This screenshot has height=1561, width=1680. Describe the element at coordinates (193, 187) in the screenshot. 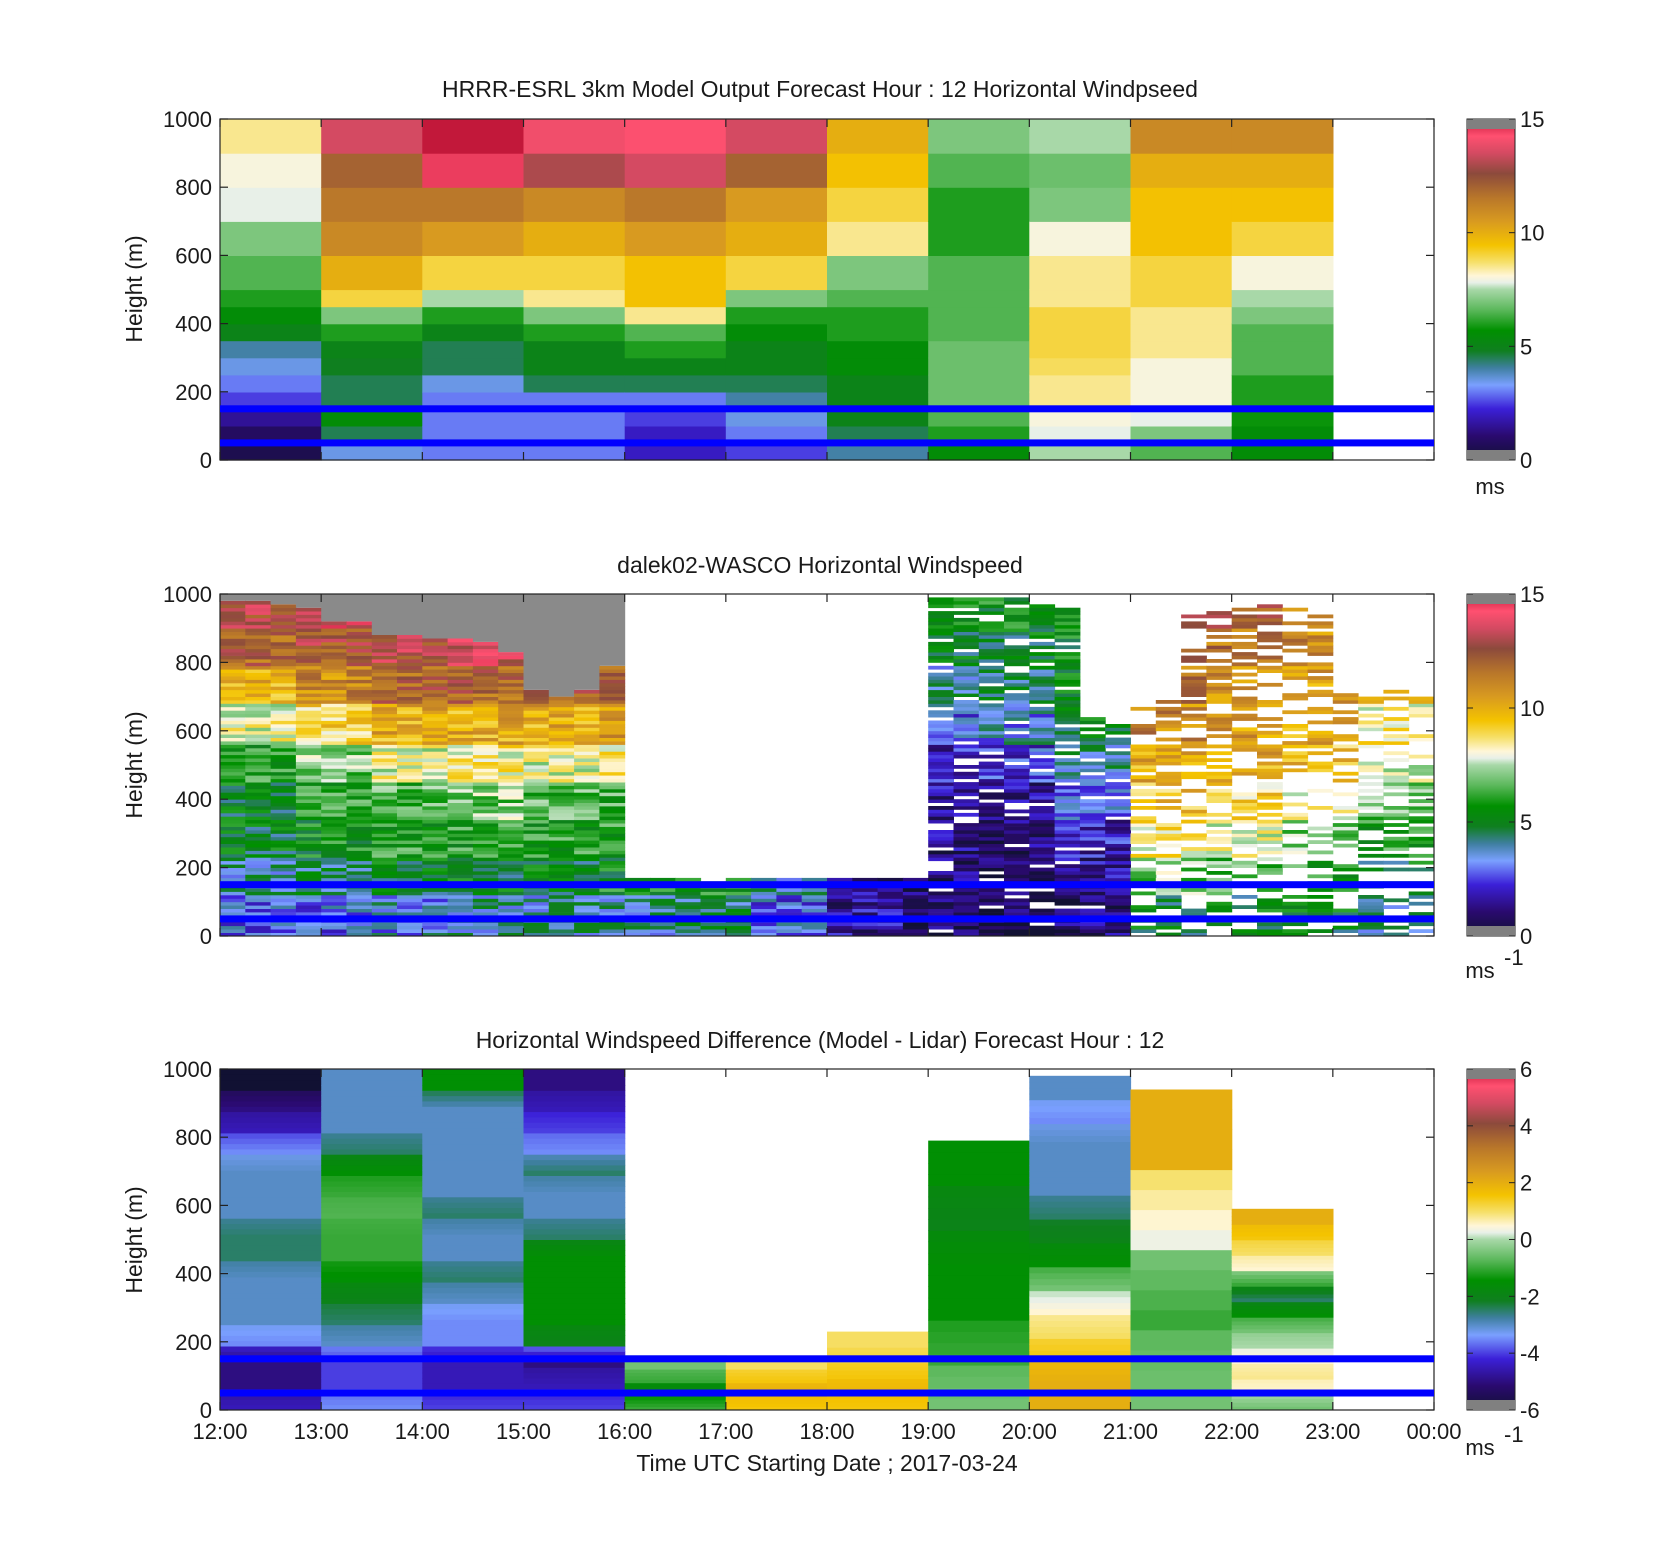

I see `y-tick-label: 800` at that location.